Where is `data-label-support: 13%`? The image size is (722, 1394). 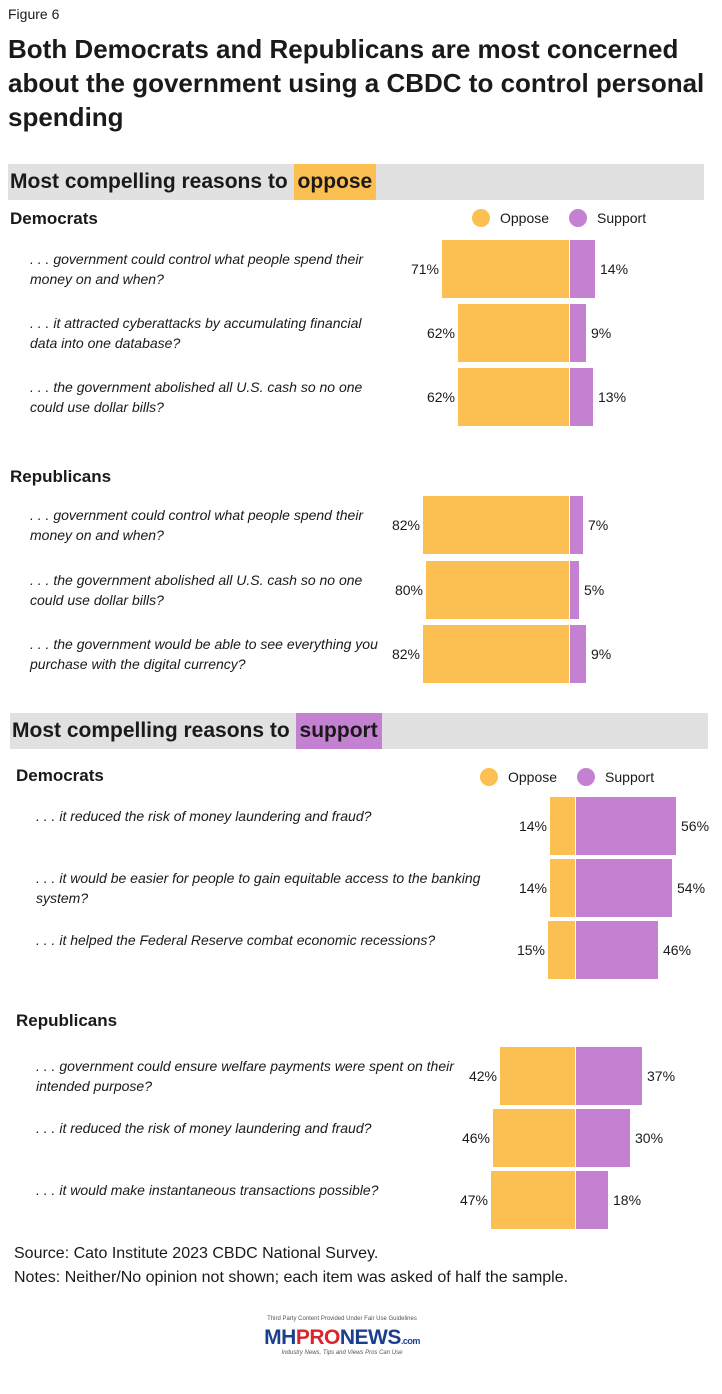 data-label-support: 13% is located at coordinates (612, 397).